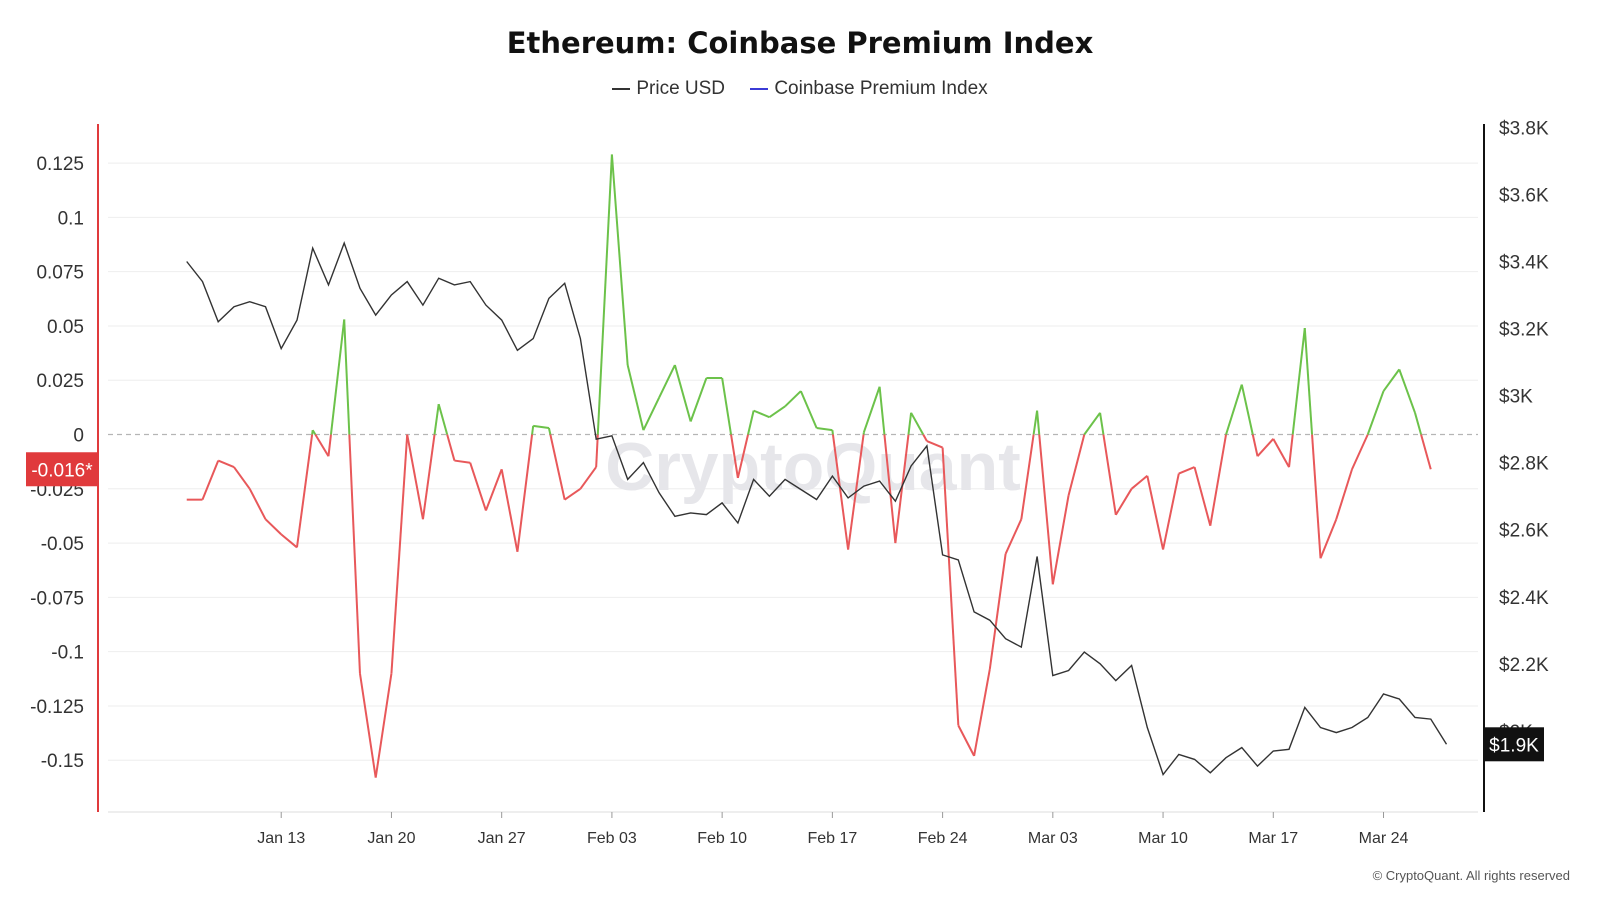  What do you see at coordinates (1524, 598) in the screenshot?
I see `right-tick-label: $2.4K` at bounding box center [1524, 598].